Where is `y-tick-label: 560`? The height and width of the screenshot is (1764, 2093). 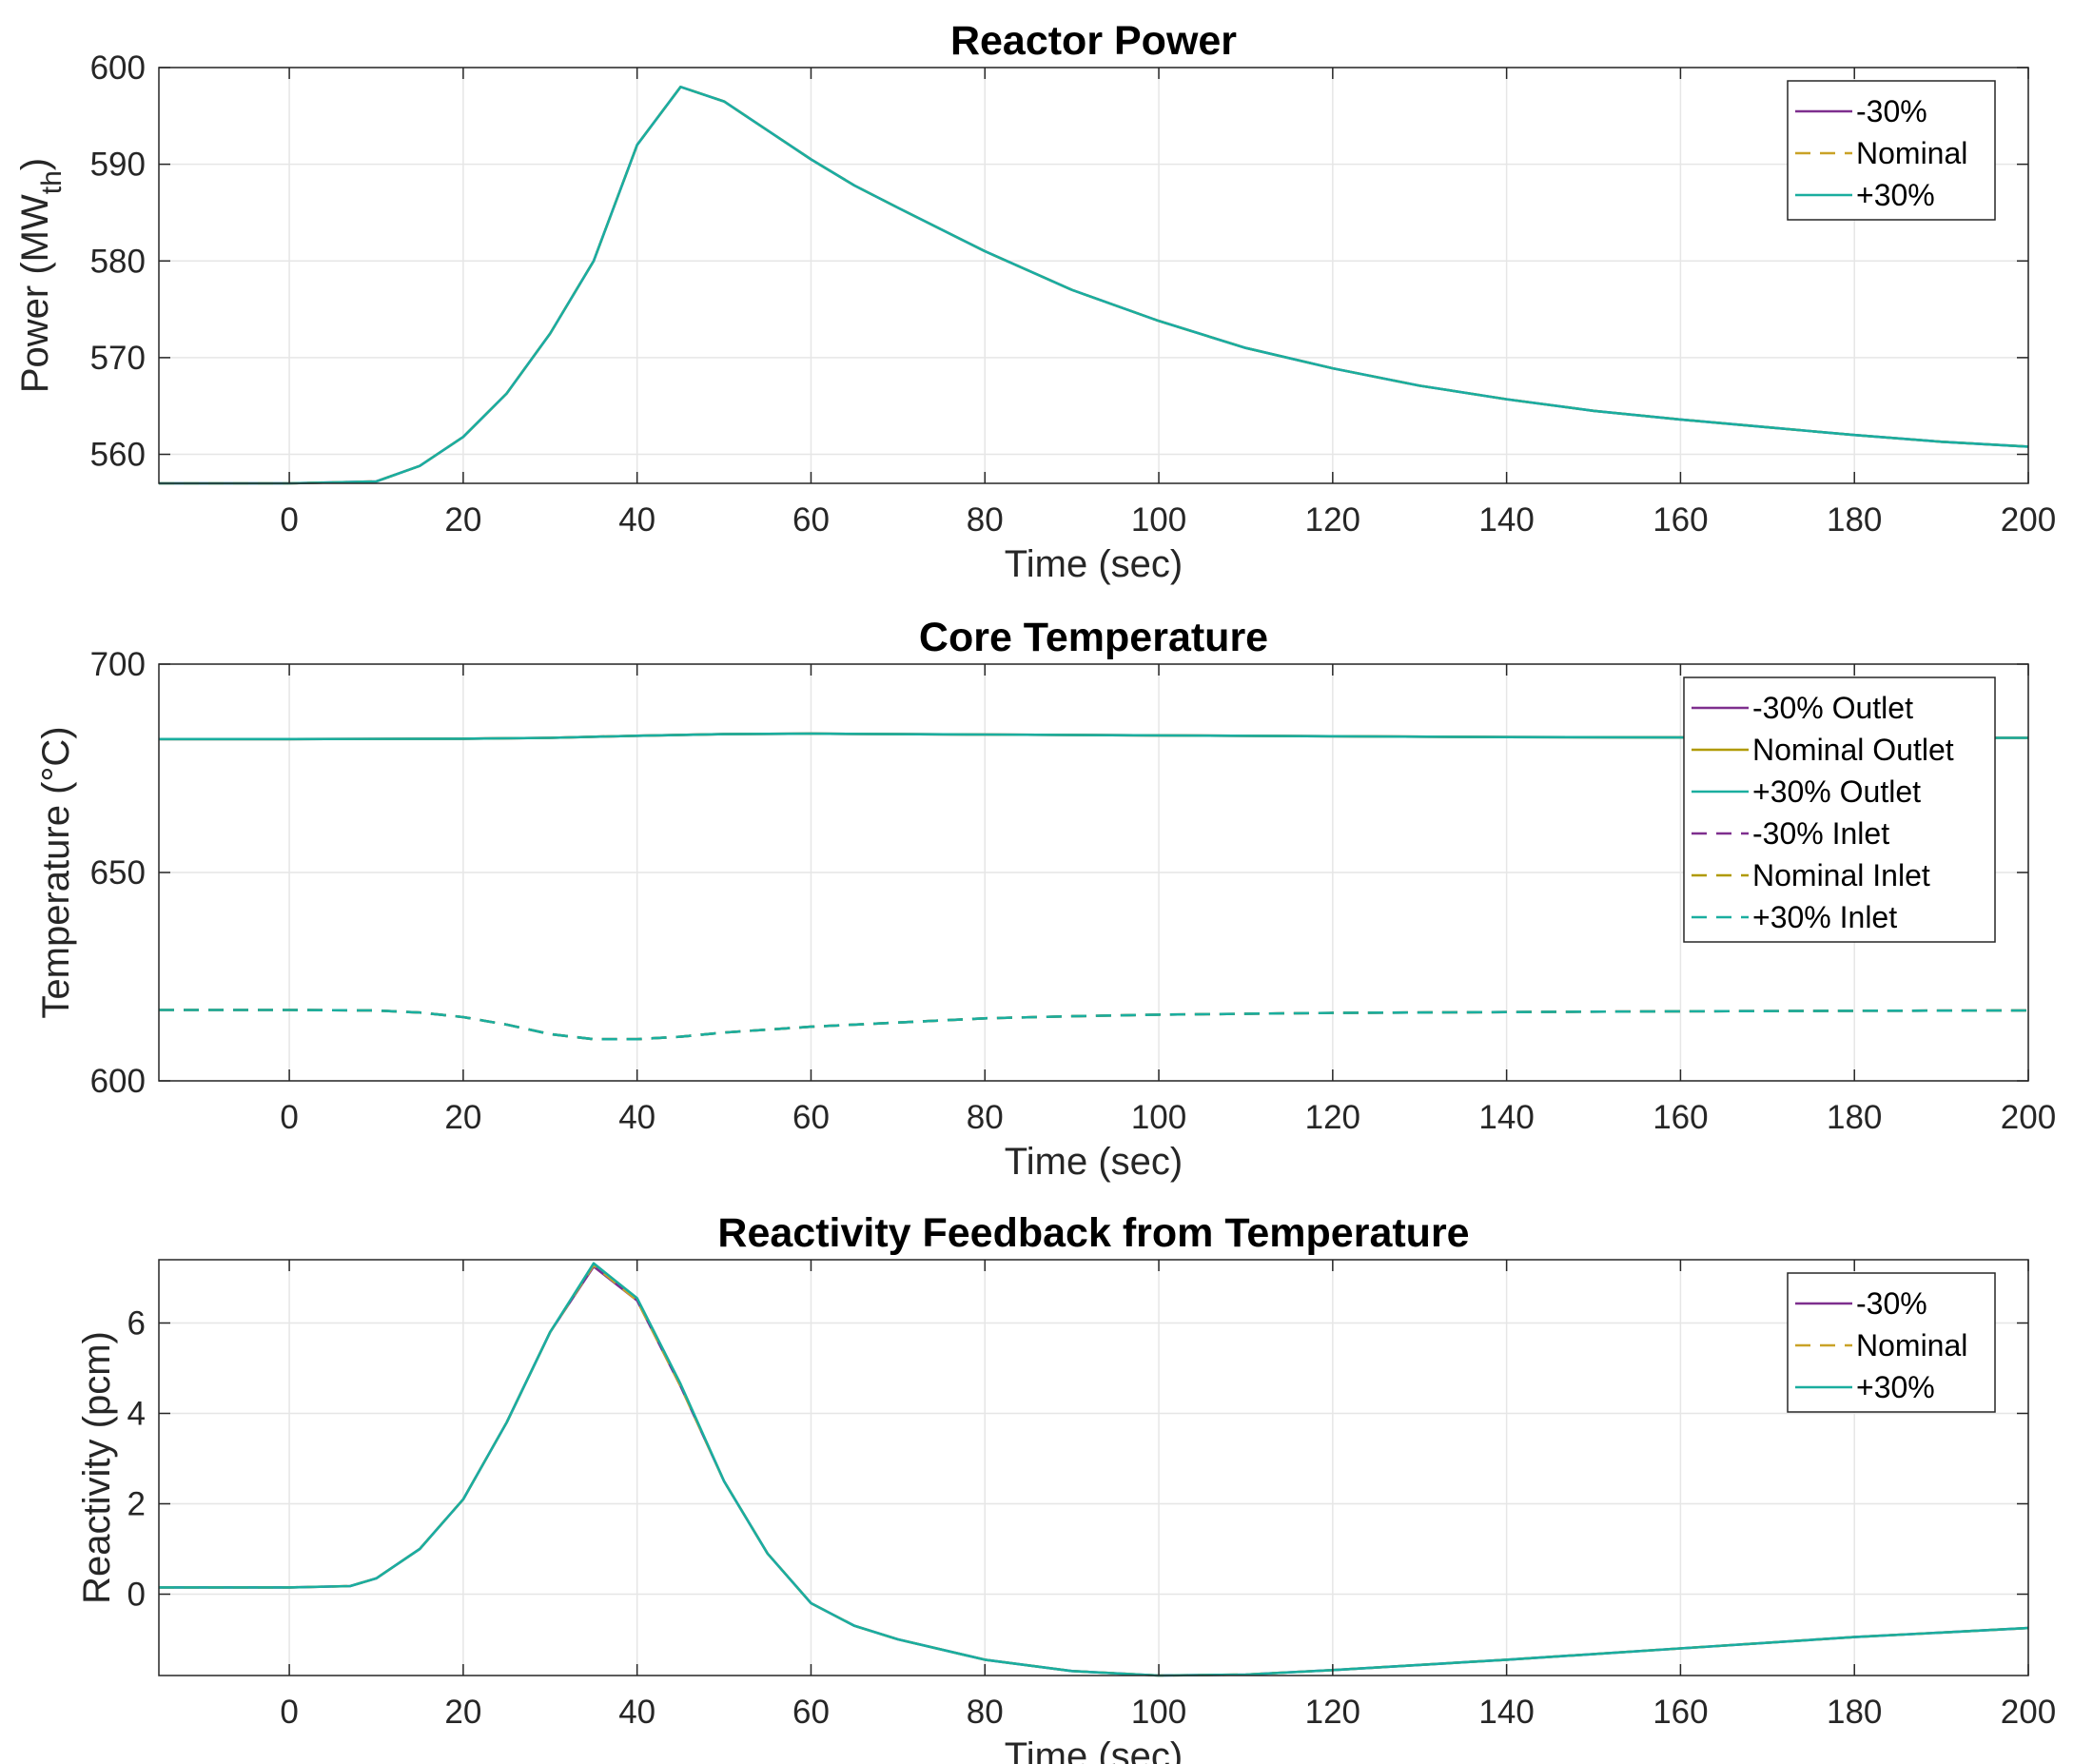 y-tick-label: 560 is located at coordinates (118, 455).